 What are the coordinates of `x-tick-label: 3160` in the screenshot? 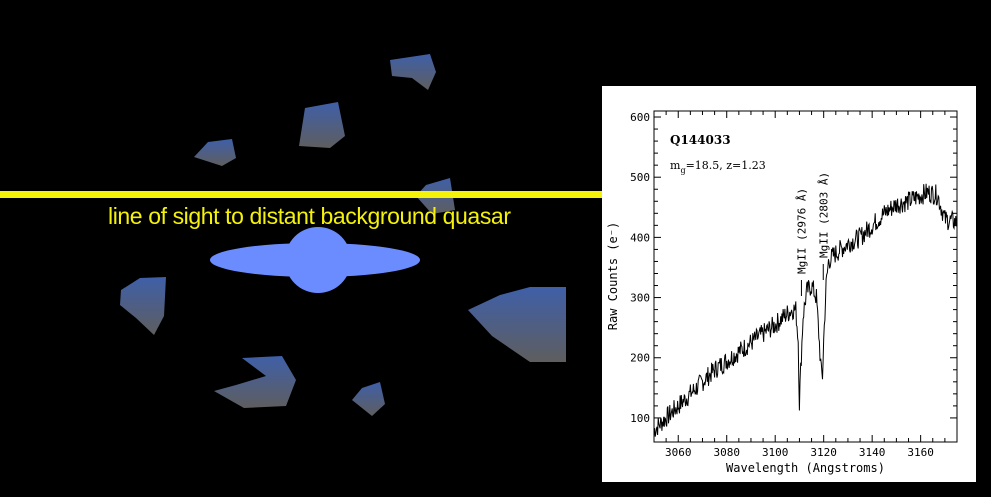 It's located at (920, 452).